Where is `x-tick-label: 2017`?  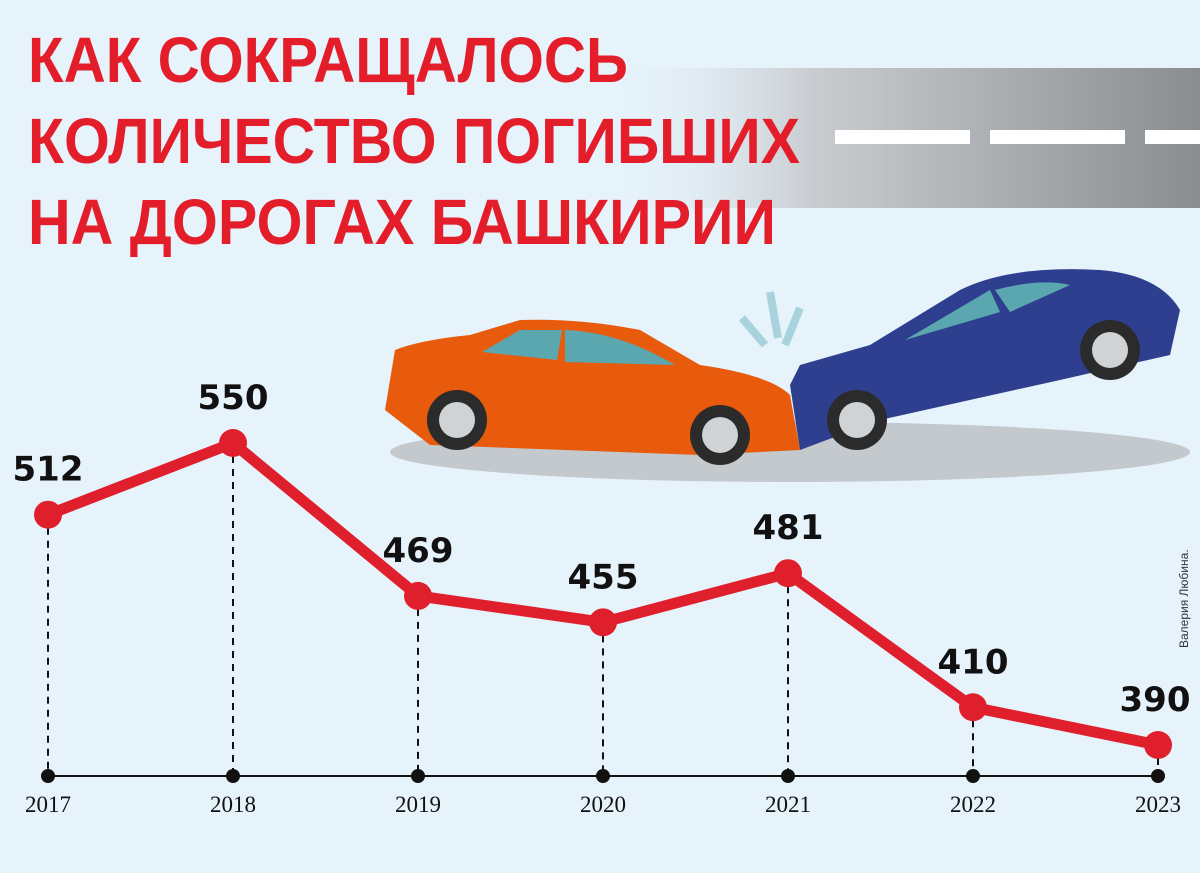 x-tick-label: 2017 is located at coordinates (48, 804).